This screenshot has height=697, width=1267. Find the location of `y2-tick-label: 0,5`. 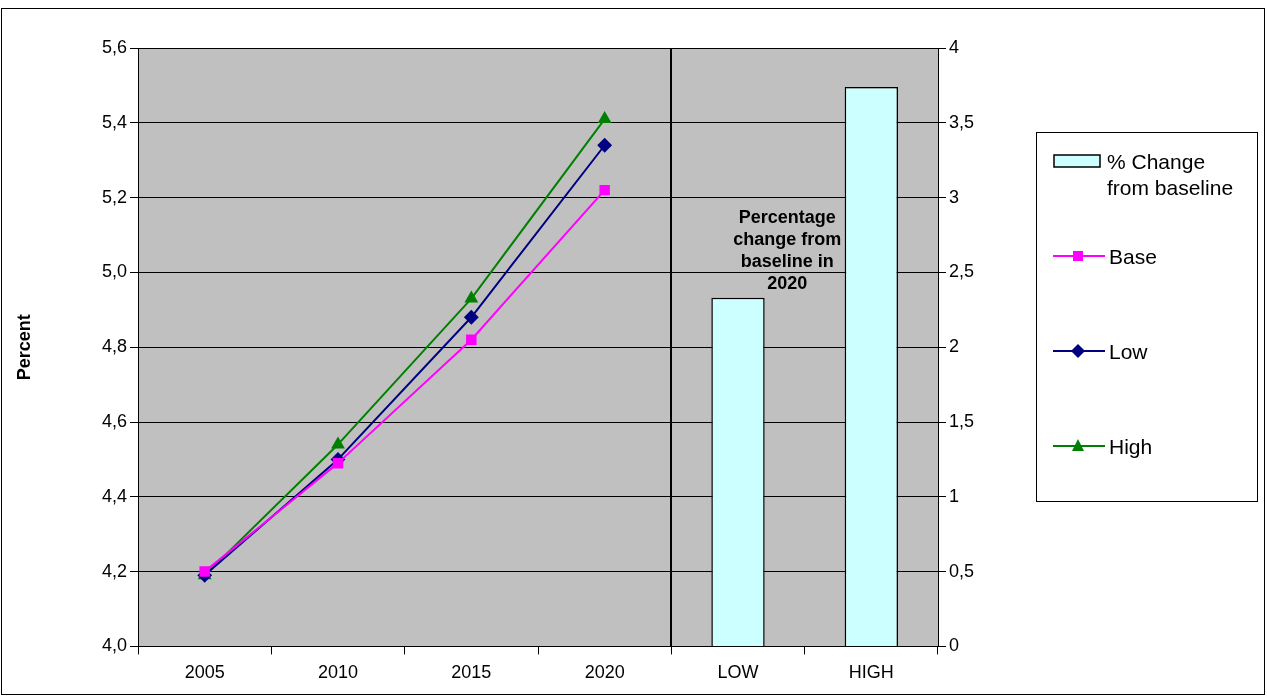

y2-tick-label: 0,5 is located at coordinates (962, 570).